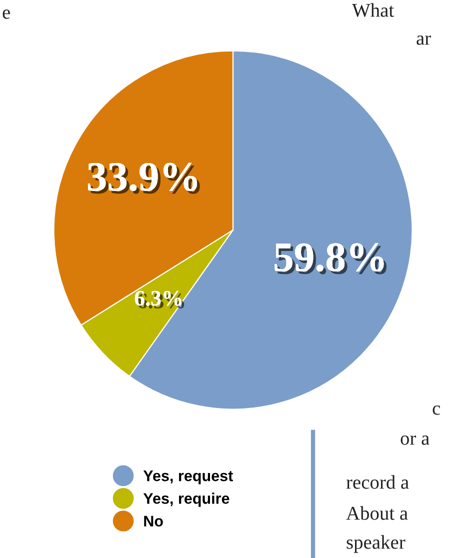 The height and width of the screenshot is (558, 449). What do you see at coordinates (144, 178) in the screenshot?
I see `data-label: 33.9%` at bounding box center [144, 178].